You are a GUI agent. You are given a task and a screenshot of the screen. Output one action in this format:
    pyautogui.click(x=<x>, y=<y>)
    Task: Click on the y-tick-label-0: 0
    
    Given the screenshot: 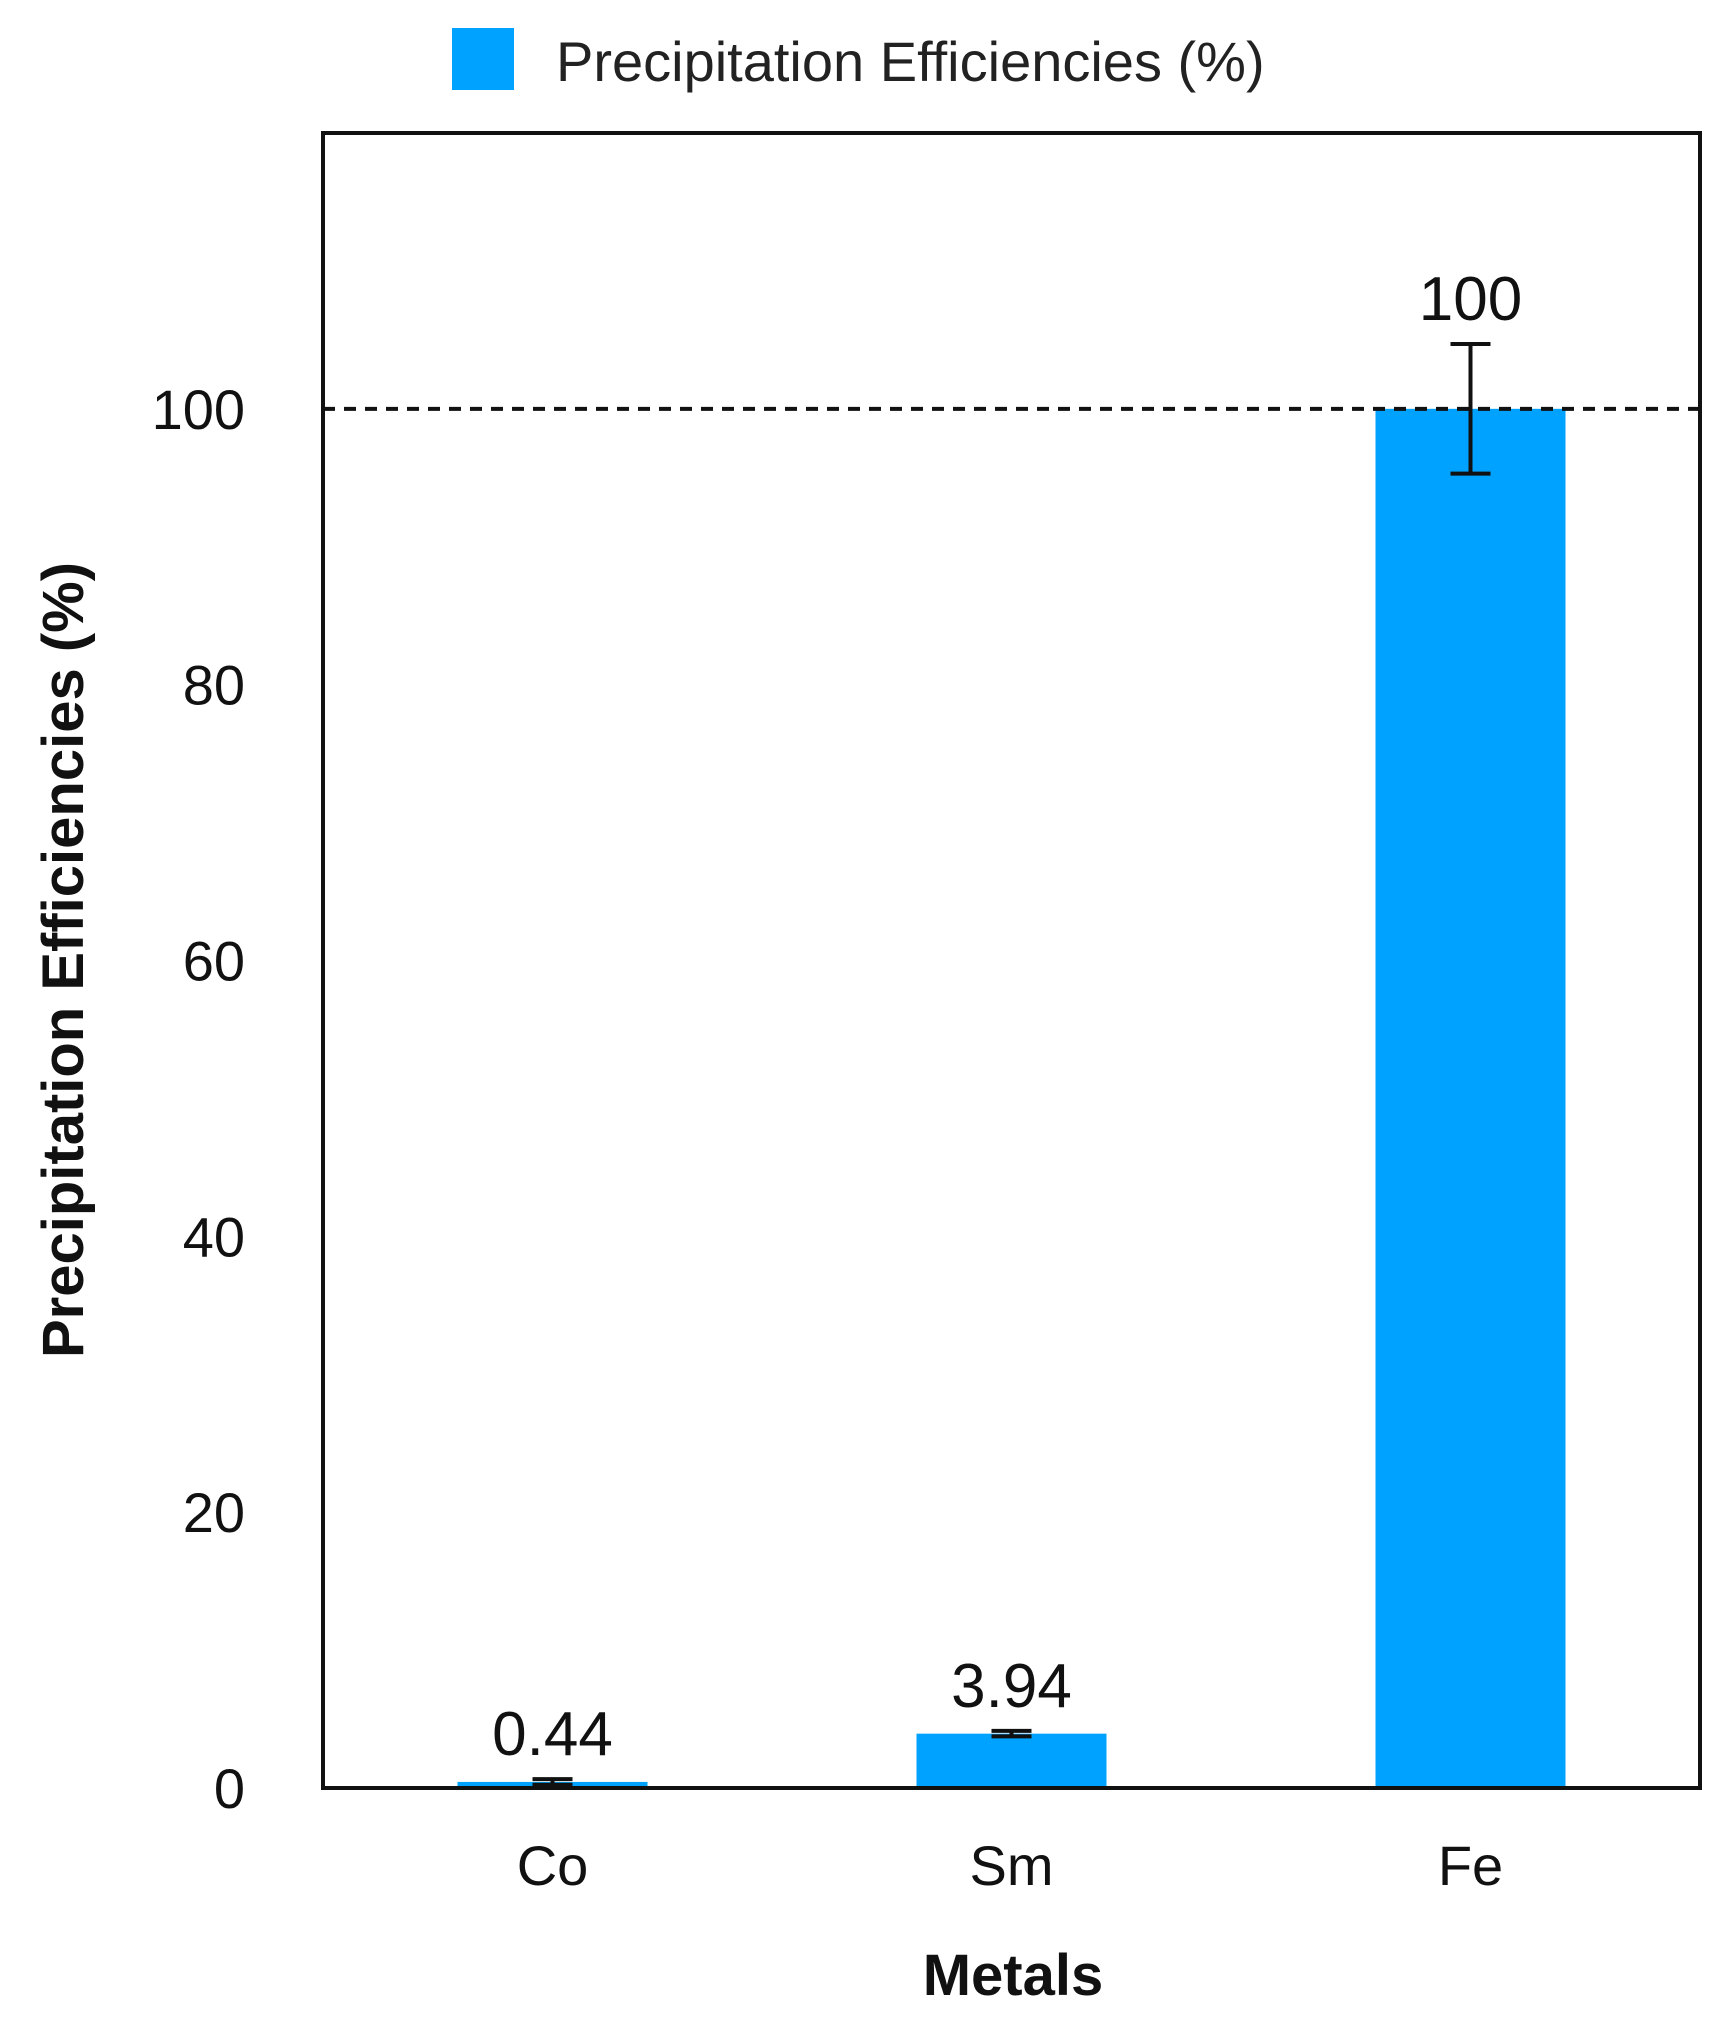 What is the action you would take?
    pyautogui.click(x=229, y=1788)
    